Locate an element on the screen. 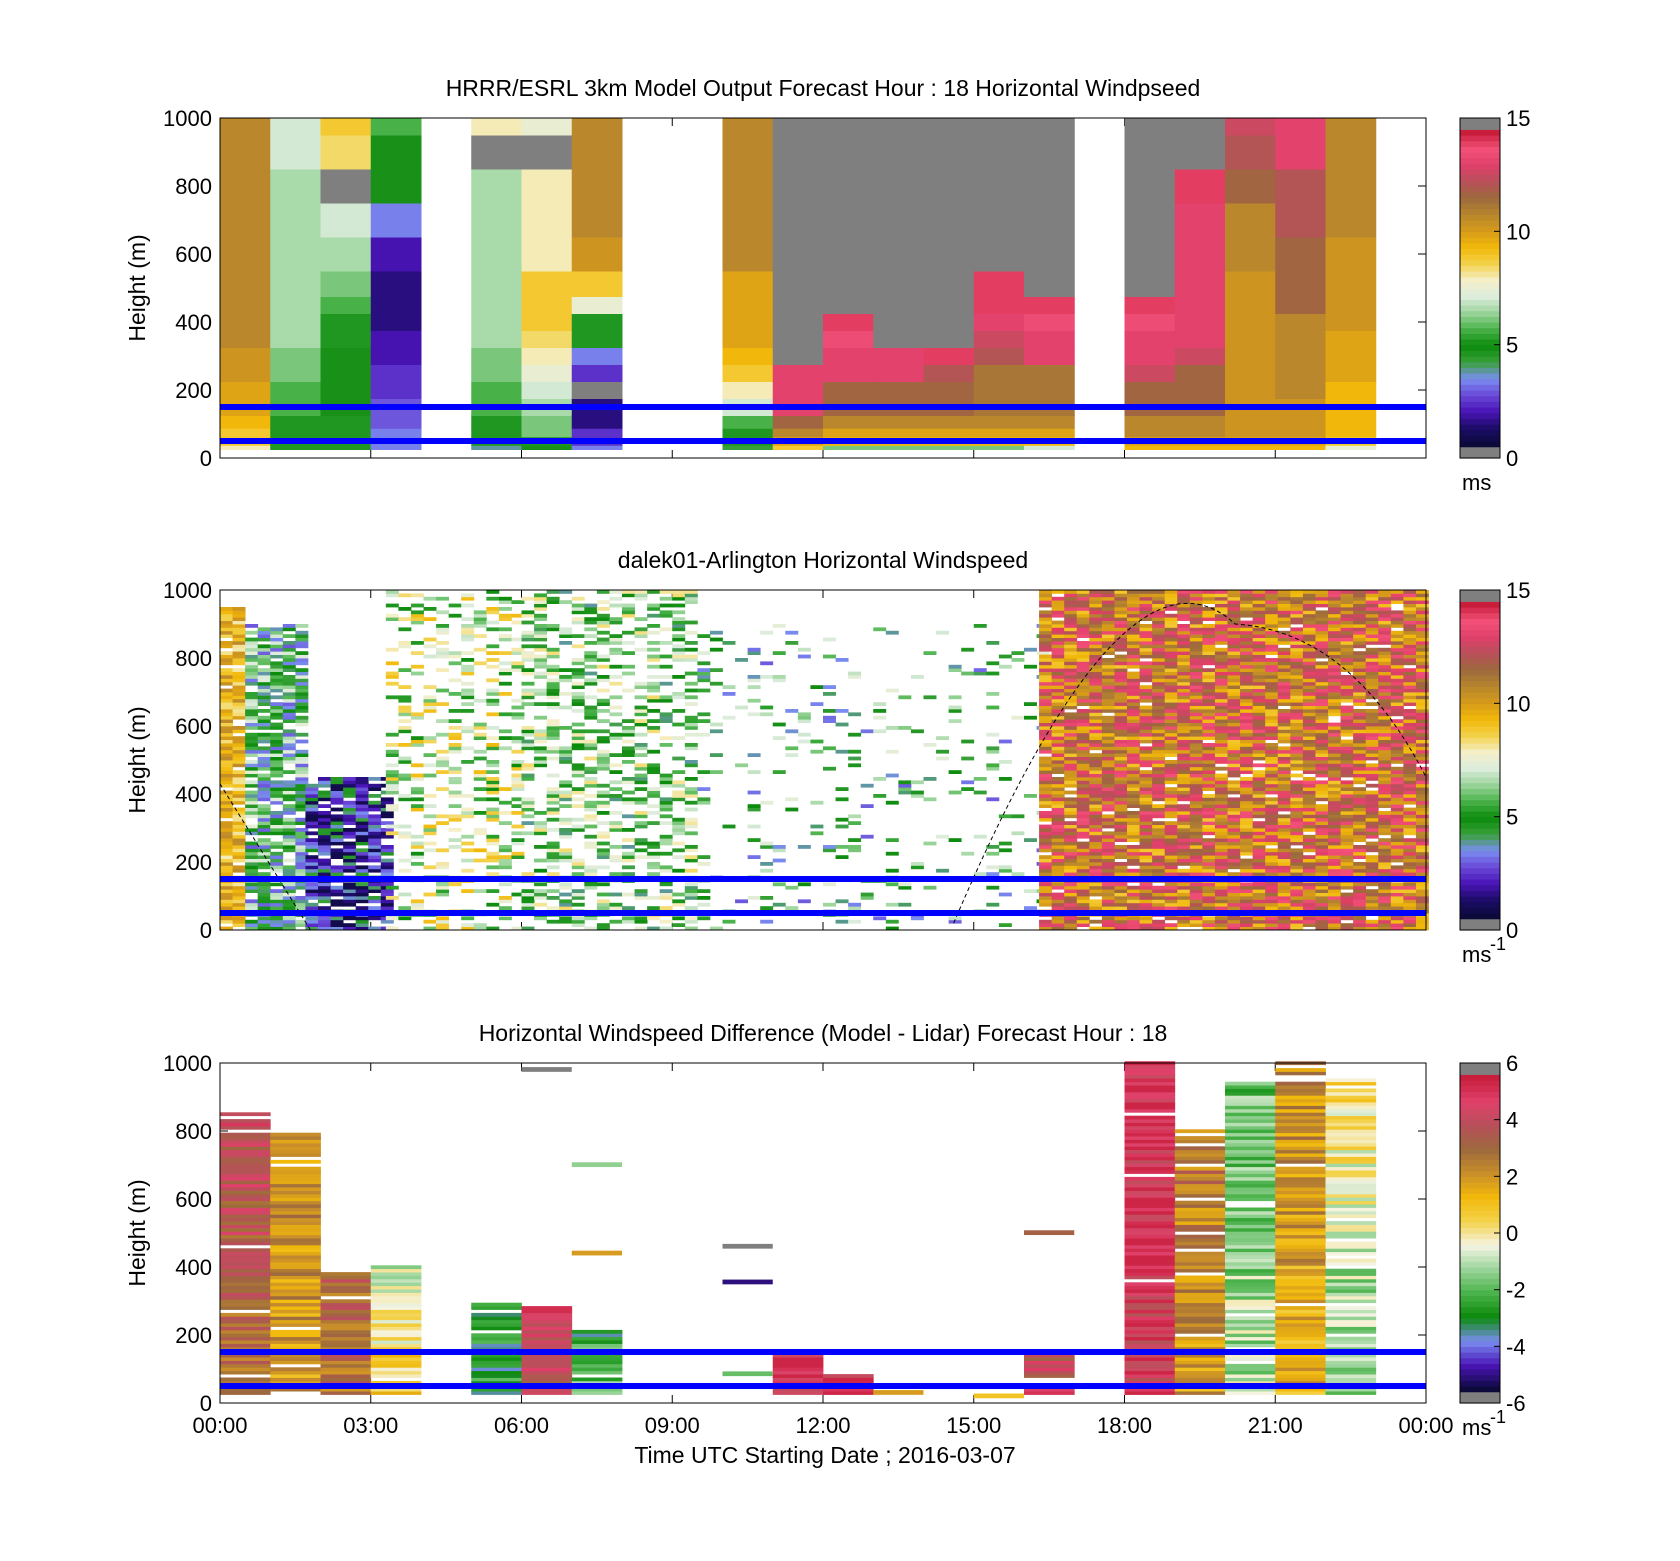 The height and width of the screenshot is (1561, 1680). colorbar-cell is located at coordinates (1480, 126).